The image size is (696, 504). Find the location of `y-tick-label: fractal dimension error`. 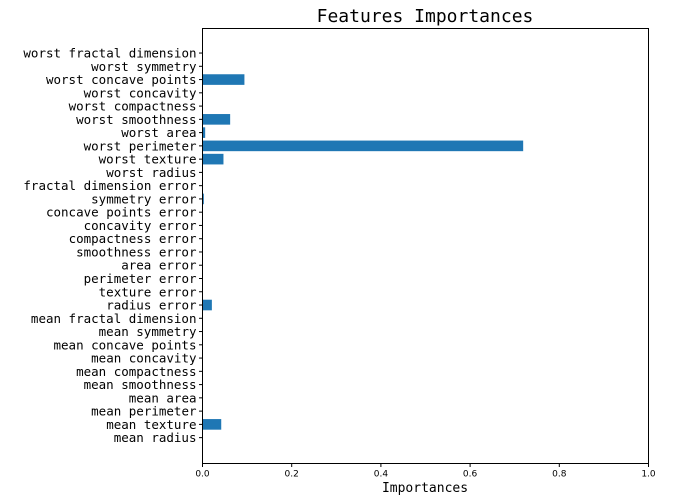

y-tick-label: fractal dimension error is located at coordinates (110, 185).